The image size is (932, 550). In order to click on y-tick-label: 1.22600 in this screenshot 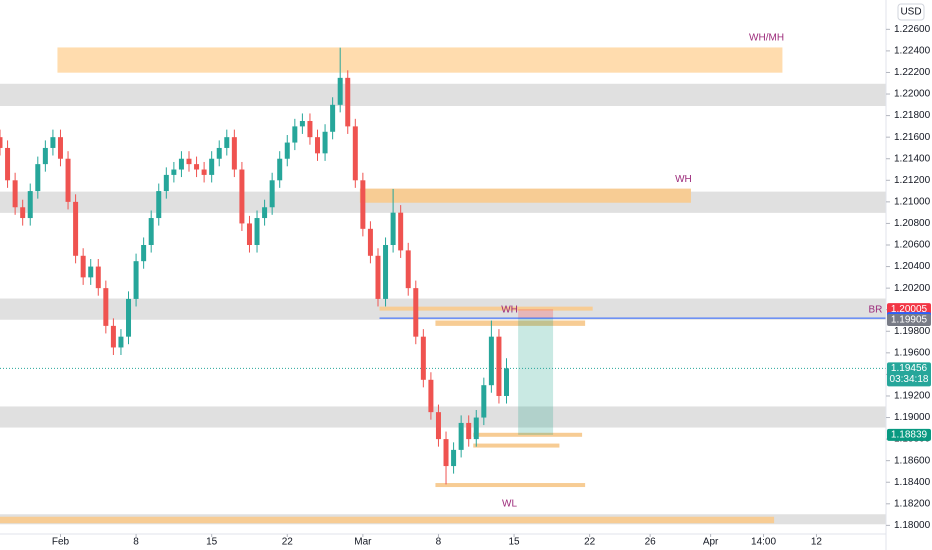, I will do `click(912, 29)`.